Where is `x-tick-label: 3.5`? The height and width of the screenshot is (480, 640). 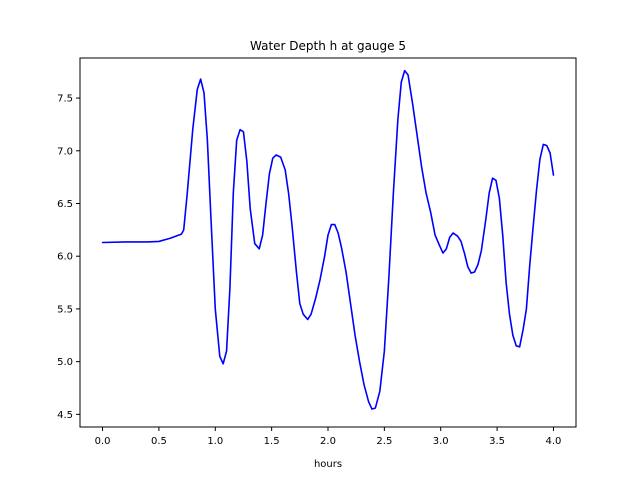
x-tick-label: 3.5 is located at coordinates (497, 441).